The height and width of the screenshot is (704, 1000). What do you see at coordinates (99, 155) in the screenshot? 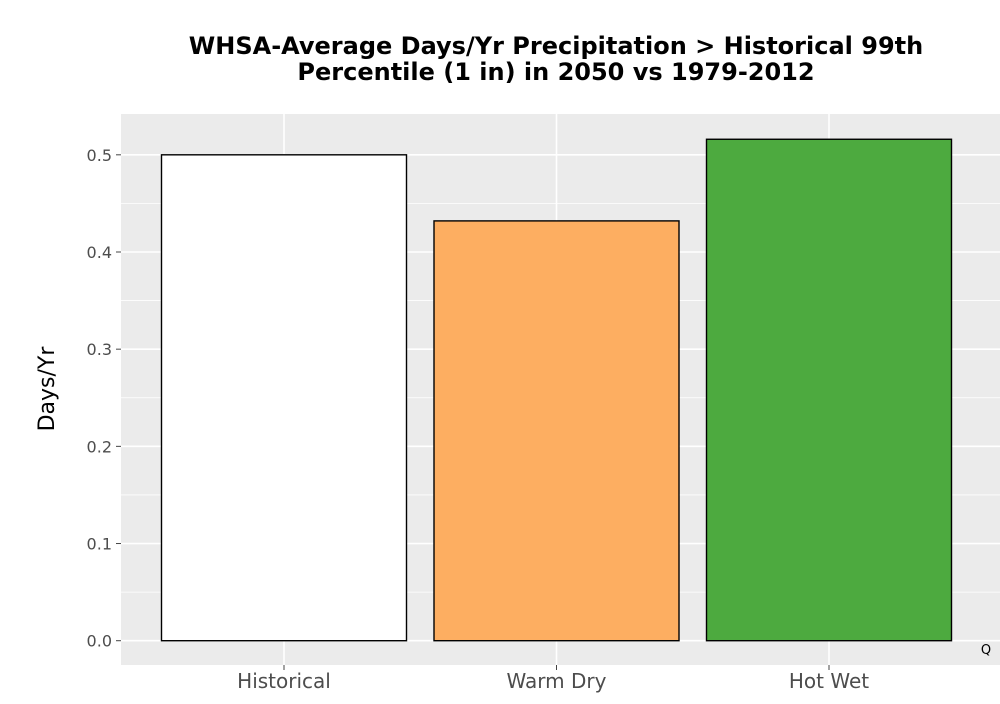
I see `y-tick-label: 0.5` at bounding box center [99, 155].